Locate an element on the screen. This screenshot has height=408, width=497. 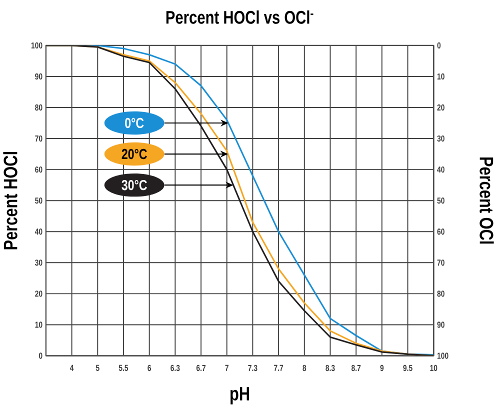
x-tick-label: 8.3 is located at coordinates (330, 368).